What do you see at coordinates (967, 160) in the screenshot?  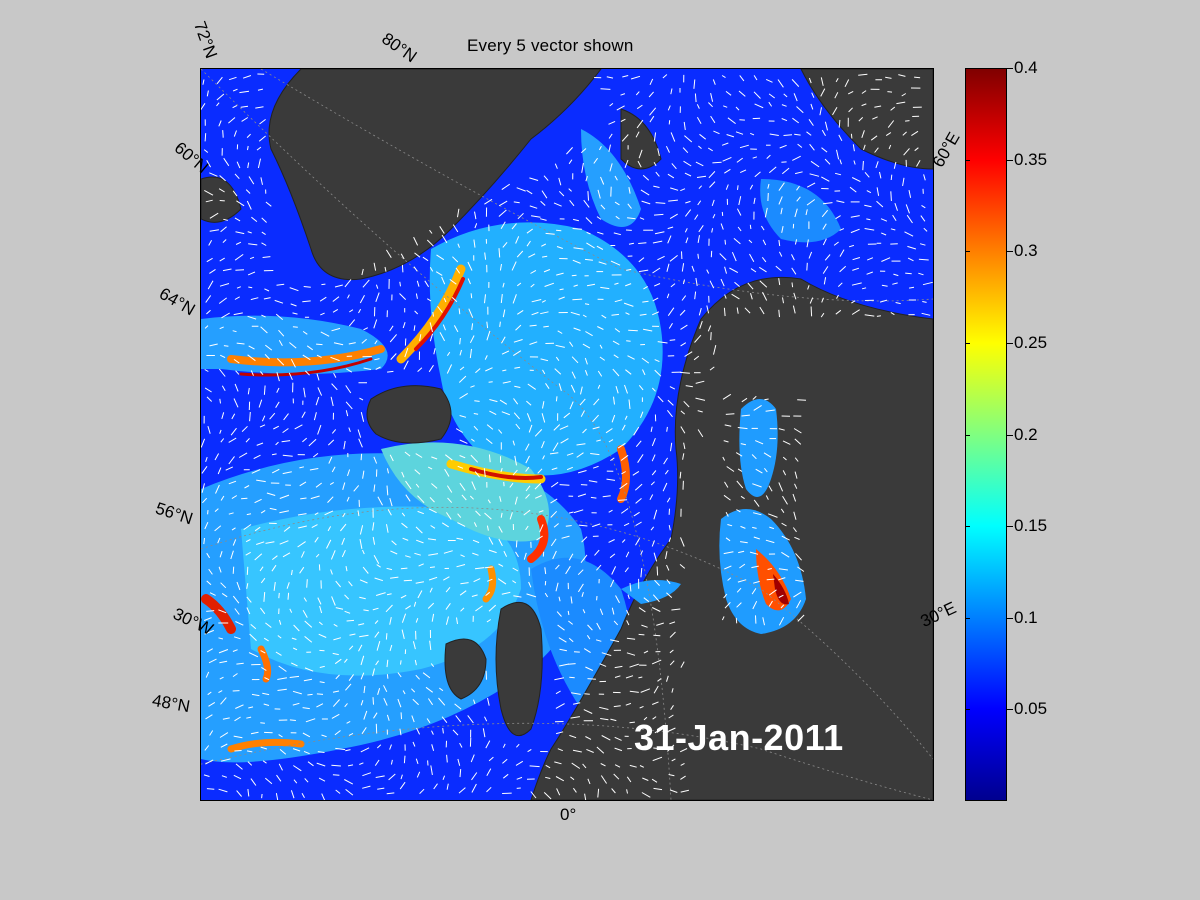 I see `colorbar-tick-mark-left` at bounding box center [967, 160].